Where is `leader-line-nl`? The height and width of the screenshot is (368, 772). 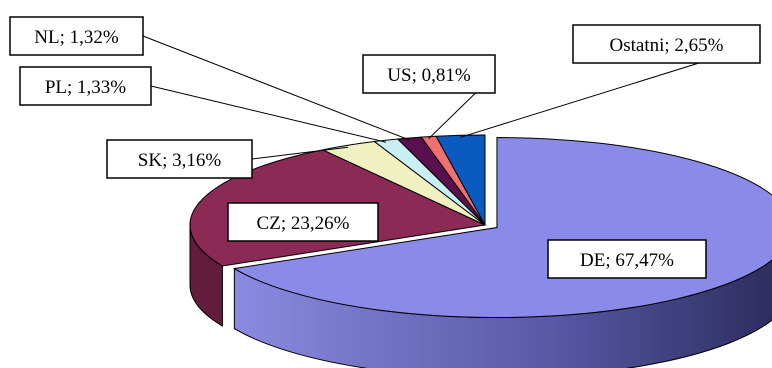 leader-line-nl is located at coordinates (276, 88).